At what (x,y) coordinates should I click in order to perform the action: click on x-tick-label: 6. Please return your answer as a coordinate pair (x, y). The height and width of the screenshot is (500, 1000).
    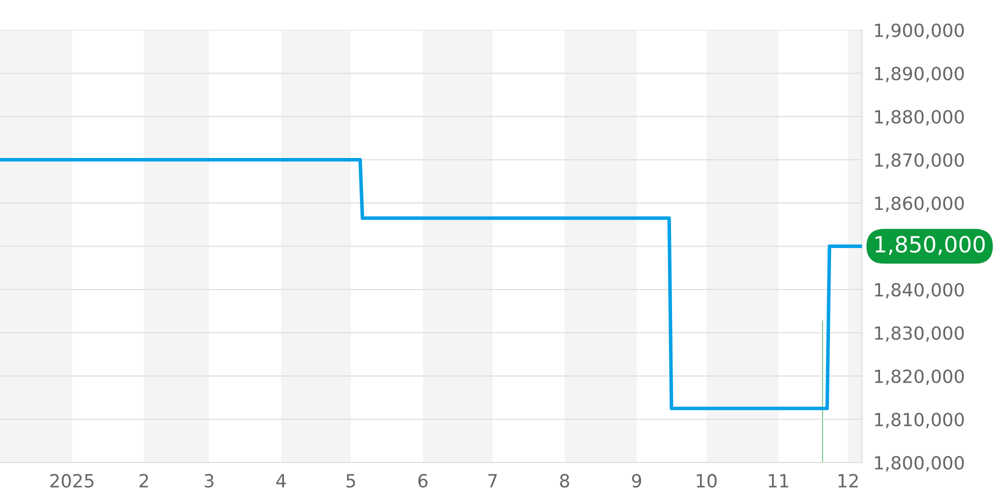
    Looking at the image, I should click on (423, 481).